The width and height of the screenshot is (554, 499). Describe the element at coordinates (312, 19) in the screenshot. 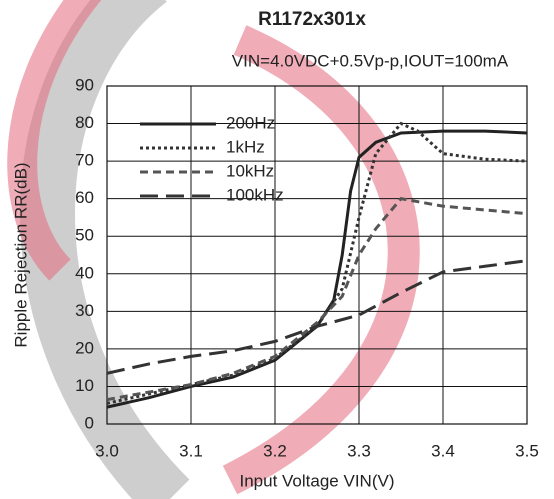

I see `chart-title: R1172x301x` at that location.